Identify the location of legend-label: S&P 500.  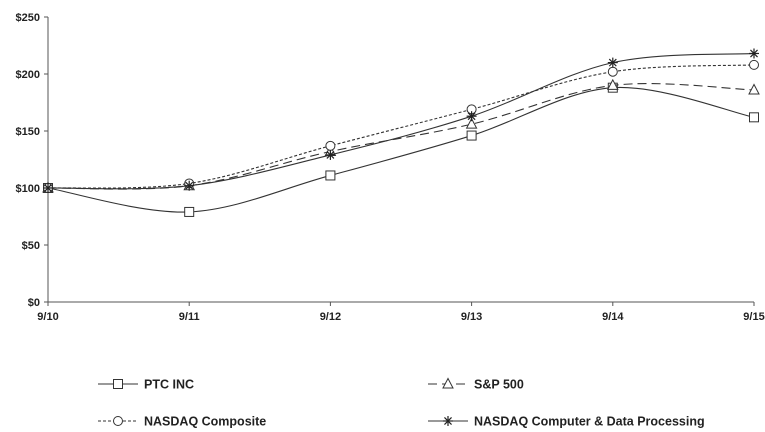
(499, 385).